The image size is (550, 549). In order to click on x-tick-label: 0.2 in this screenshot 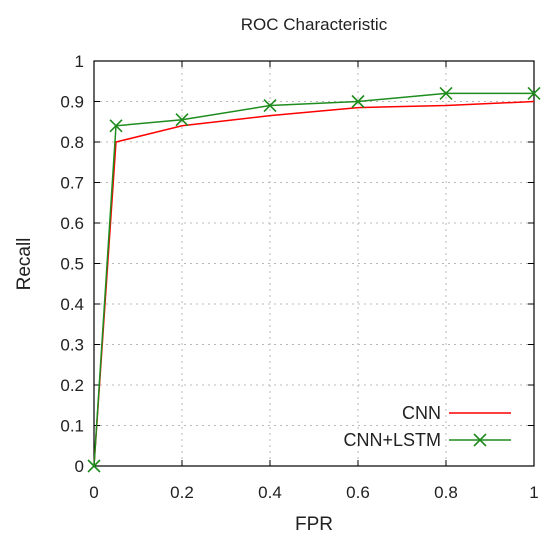, I will do `click(182, 492)`.